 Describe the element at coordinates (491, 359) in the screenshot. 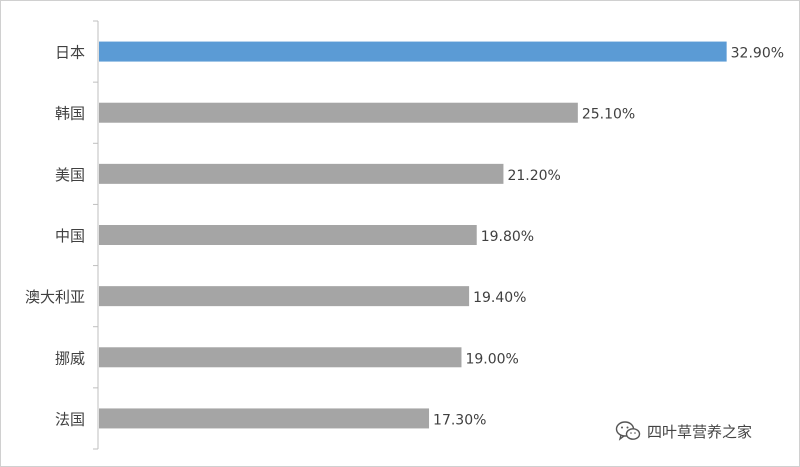

I see `data-label: 19.00%` at that location.